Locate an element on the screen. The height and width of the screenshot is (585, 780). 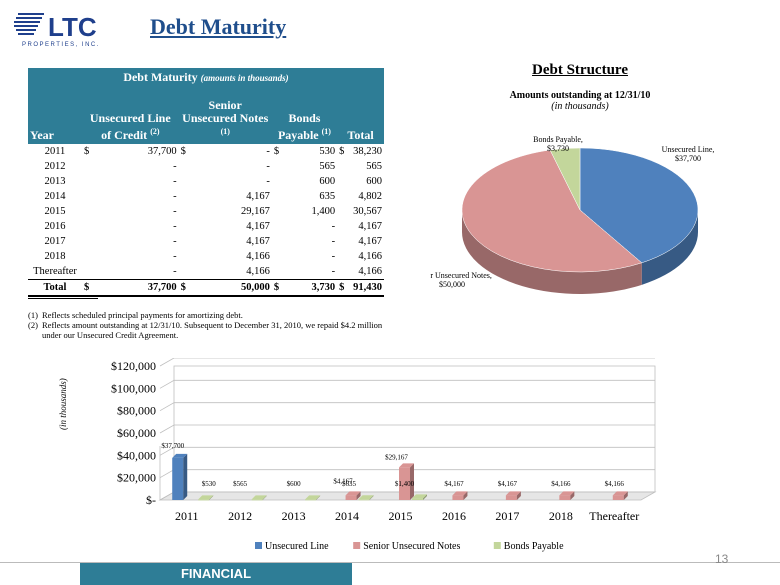
structure-subtitle: Amounts outstanding at 12/31/10 is located at coordinates (580, 95).